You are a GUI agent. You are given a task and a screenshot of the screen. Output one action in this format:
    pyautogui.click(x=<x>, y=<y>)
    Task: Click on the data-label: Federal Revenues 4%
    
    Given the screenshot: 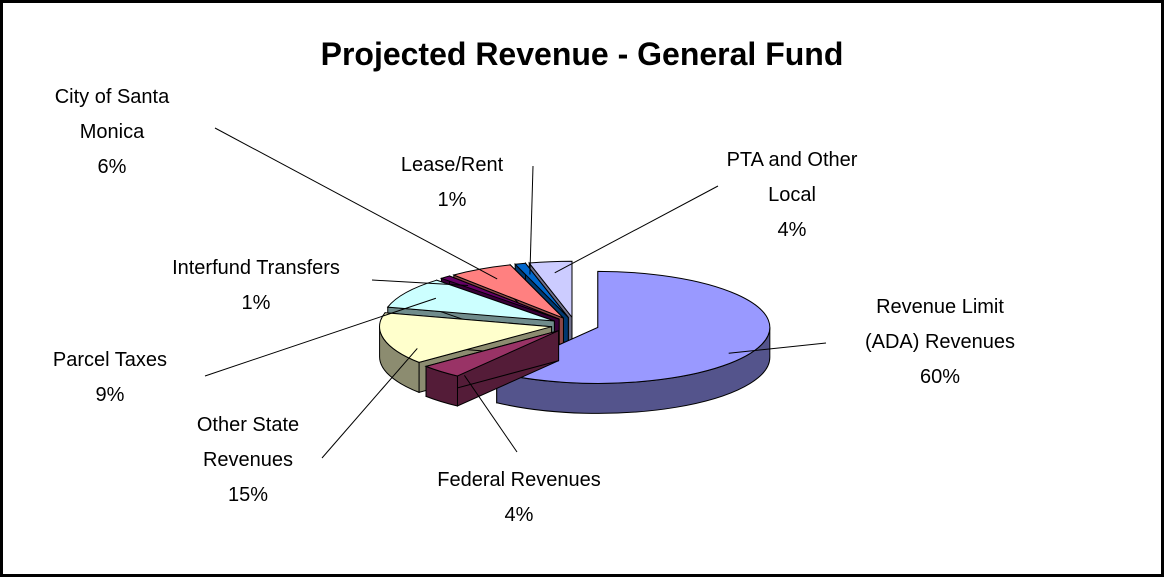 What is the action you would take?
    pyautogui.click(x=519, y=498)
    